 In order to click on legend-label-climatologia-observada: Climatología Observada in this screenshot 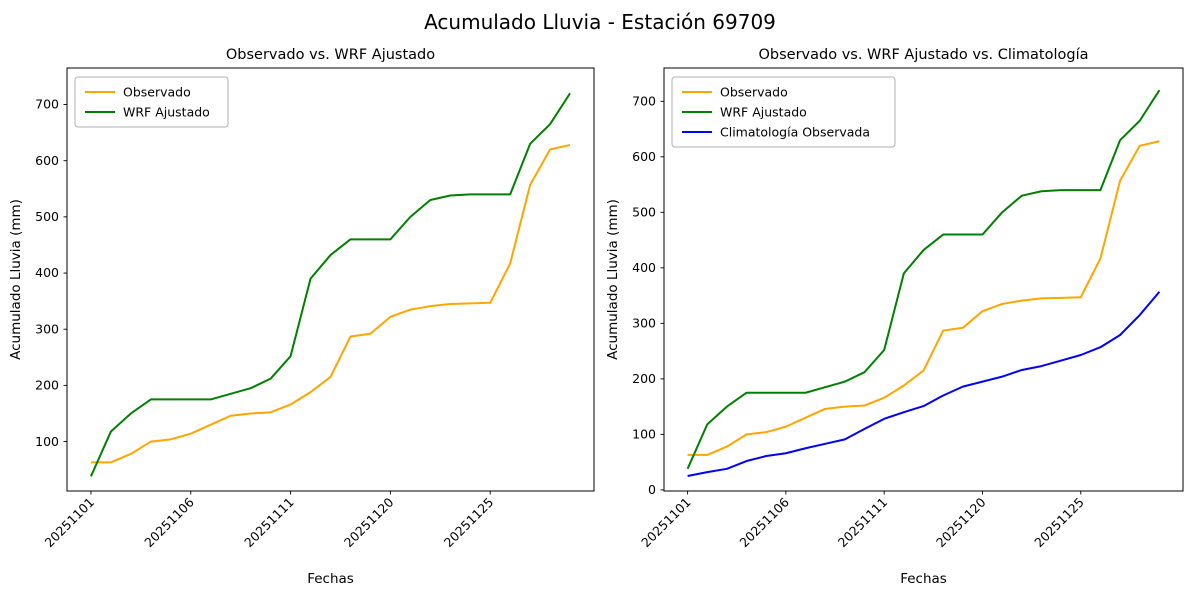, I will do `click(795, 131)`.